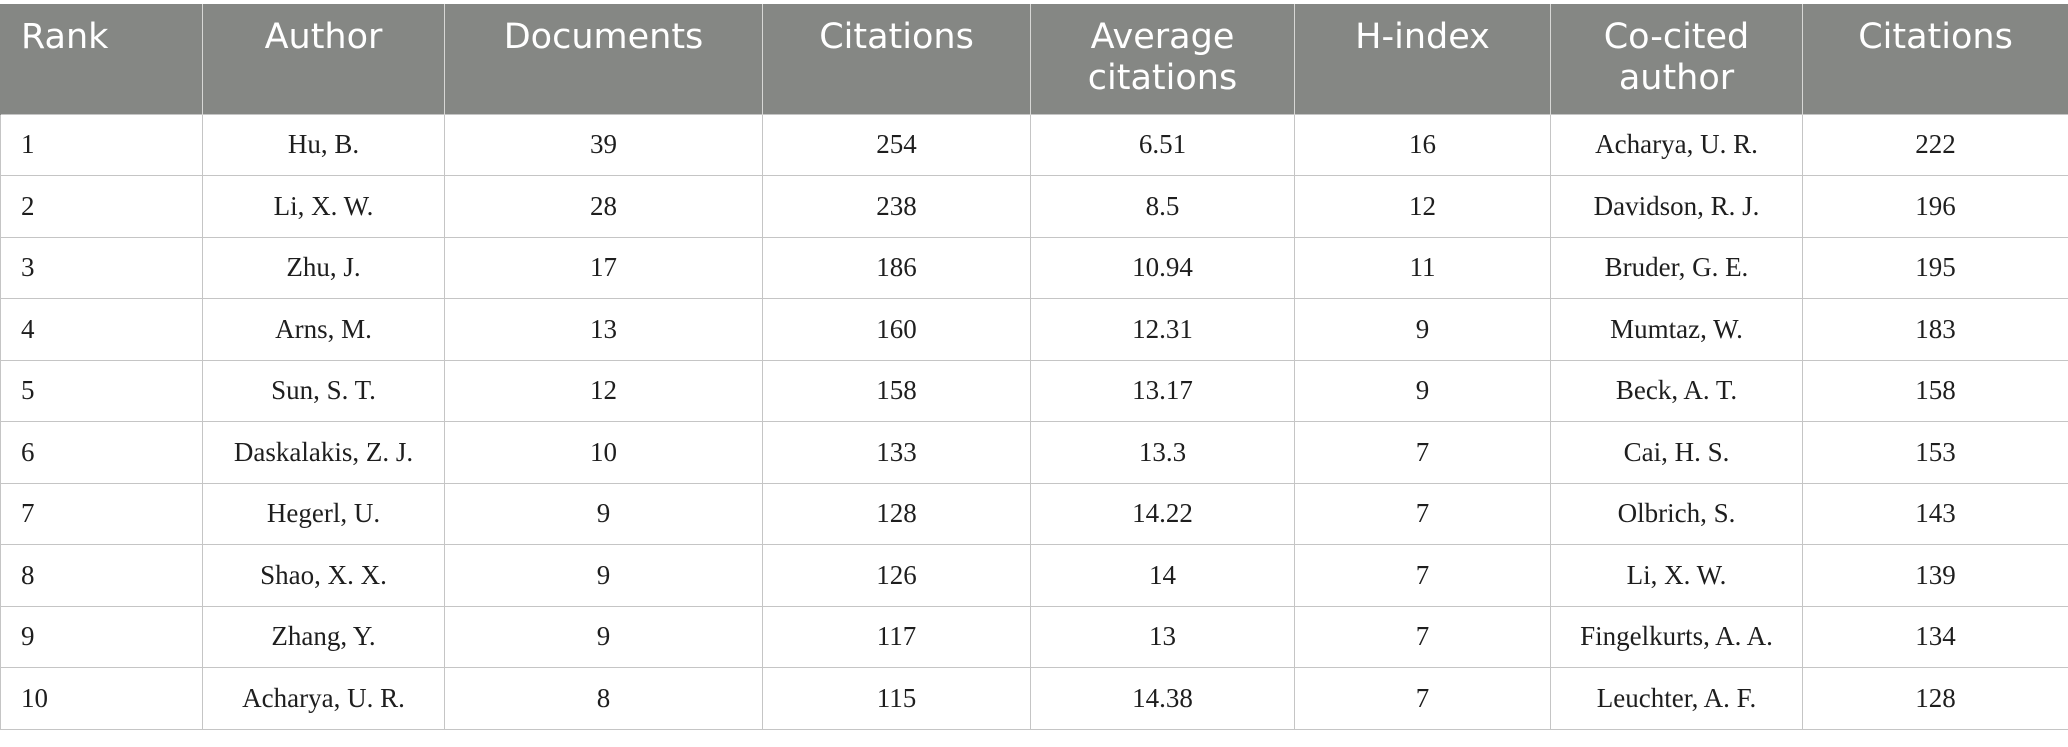  Describe the element at coordinates (1162, 59) in the screenshot. I see `column-header-average-citations: Average citations` at that location.